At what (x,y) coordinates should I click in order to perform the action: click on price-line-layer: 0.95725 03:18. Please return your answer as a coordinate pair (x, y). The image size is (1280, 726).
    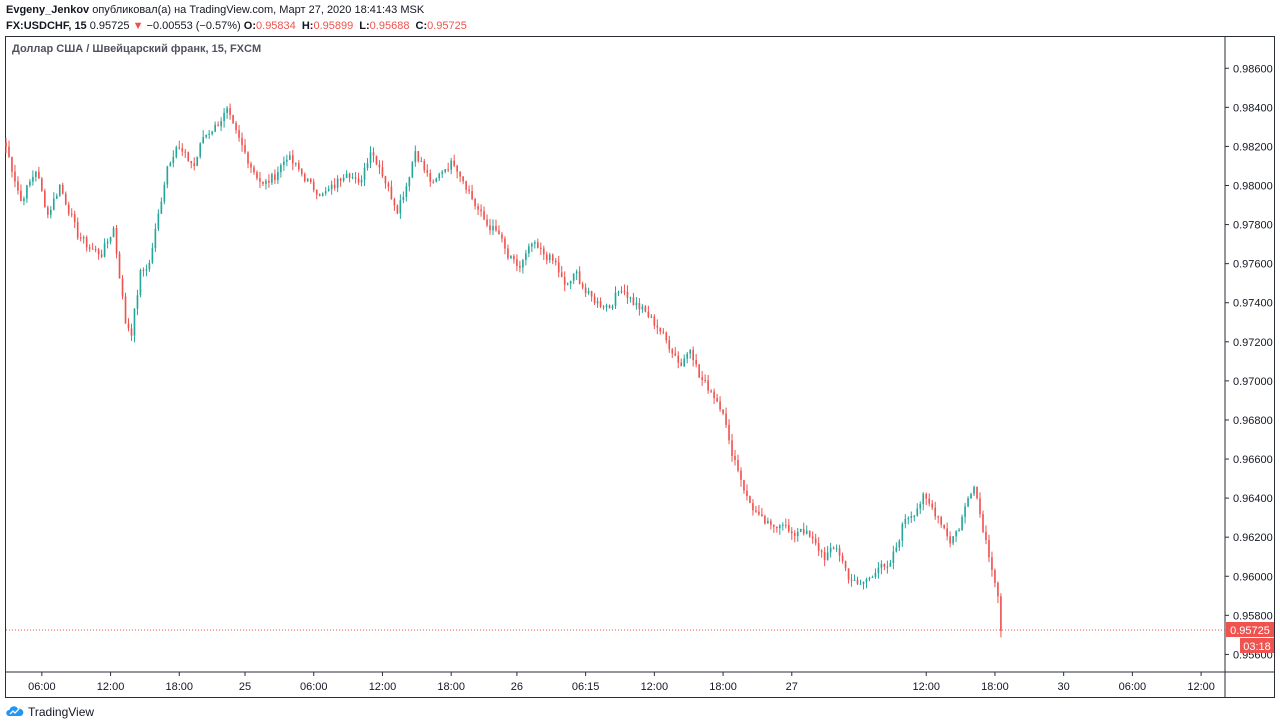
    Looking at the image, I should click on (640, 637).